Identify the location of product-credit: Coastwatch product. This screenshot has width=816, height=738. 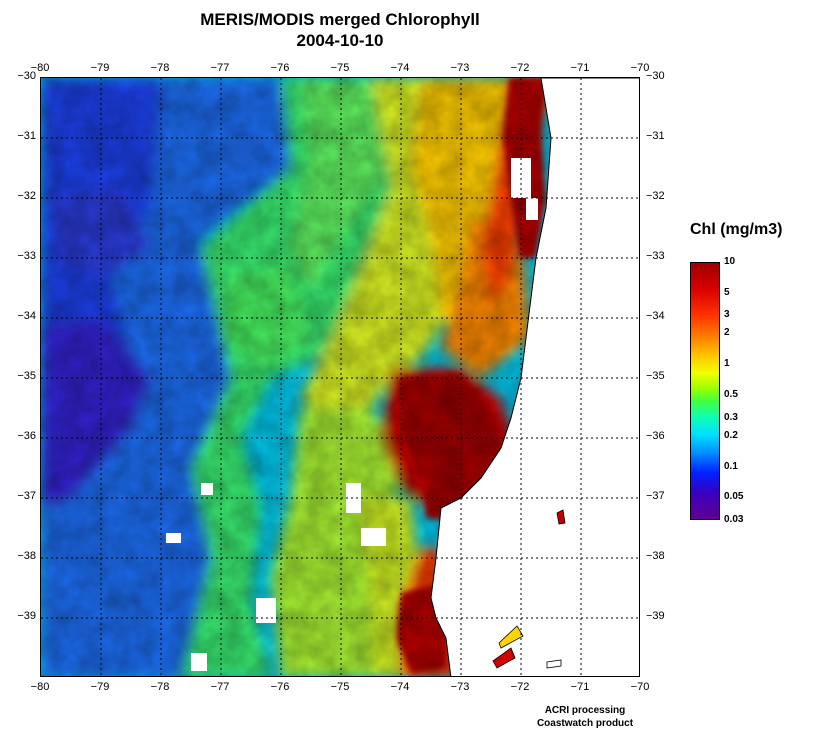
(585, 723).